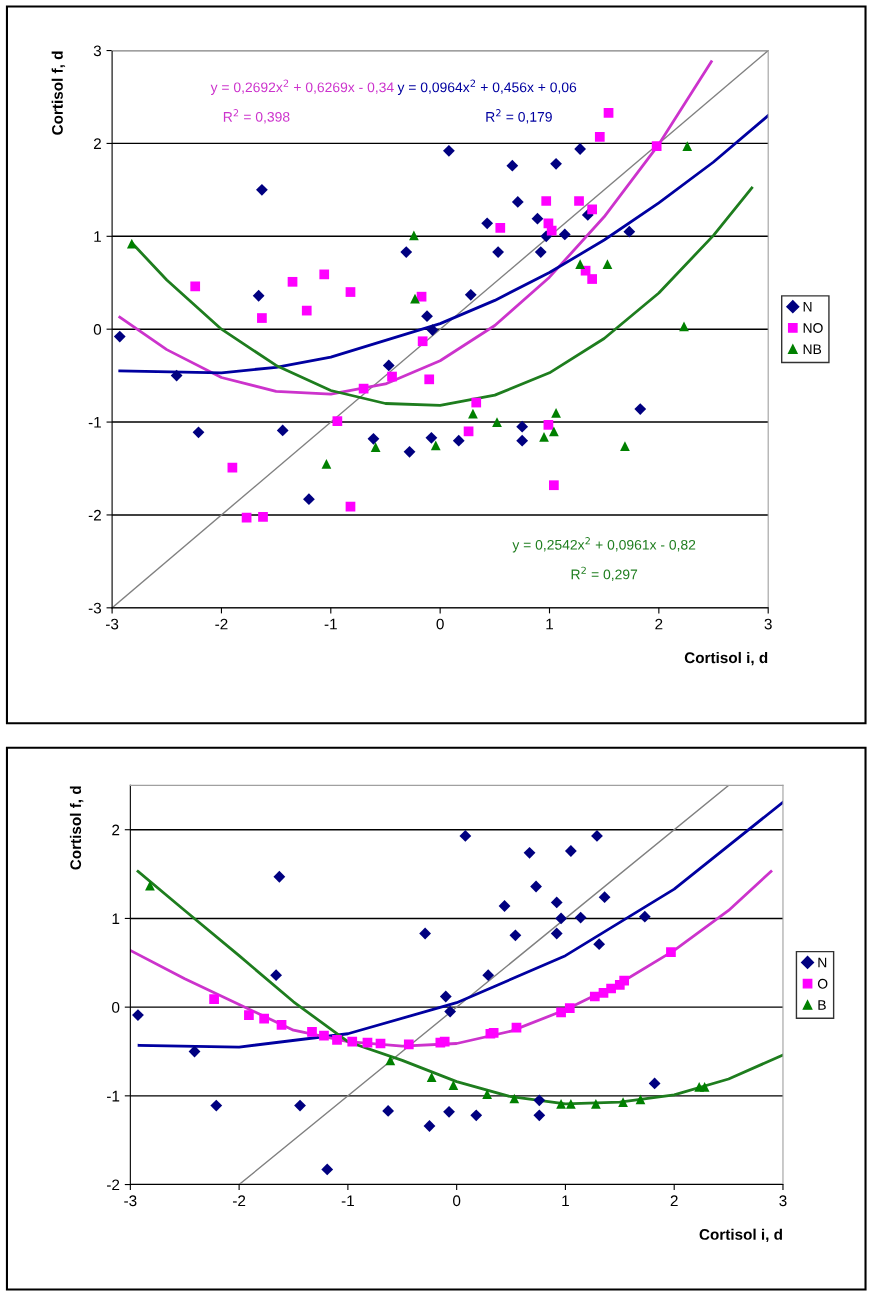  Describe the element at coordinates (116, 918) in the screenshot. I see `y-tick-label: 1` at that location.